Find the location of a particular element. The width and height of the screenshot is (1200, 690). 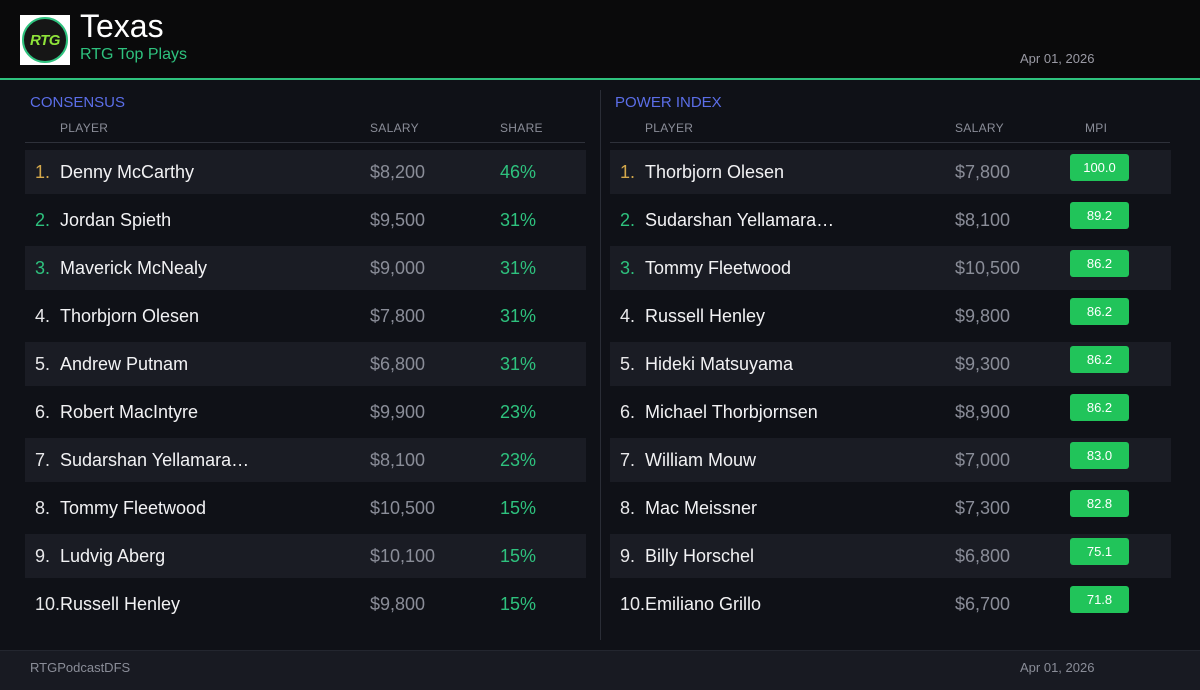

footer-handle: RTGPodcastDFS is located at coordinates (80, 667).